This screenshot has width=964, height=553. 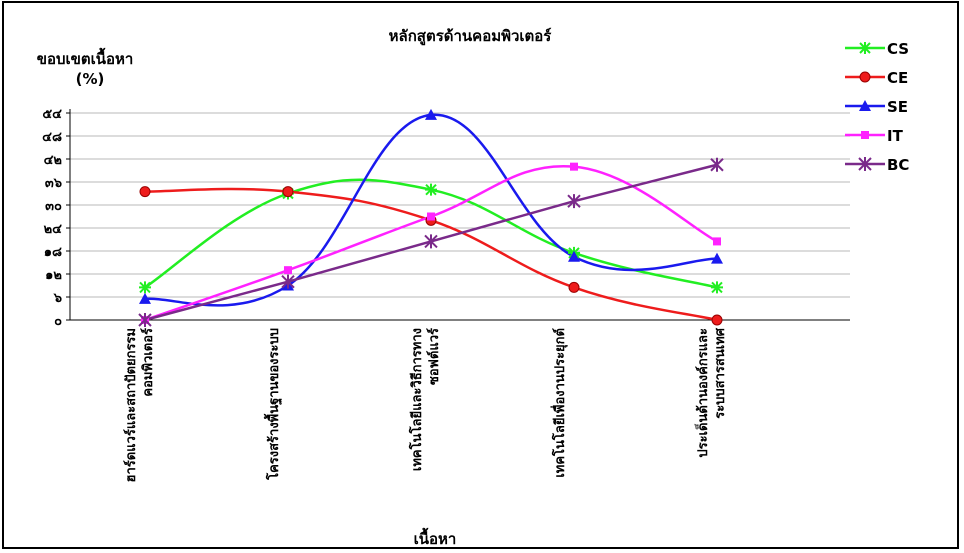 I want to click on y-tick-label: ๐, so click(x=58, y=321).